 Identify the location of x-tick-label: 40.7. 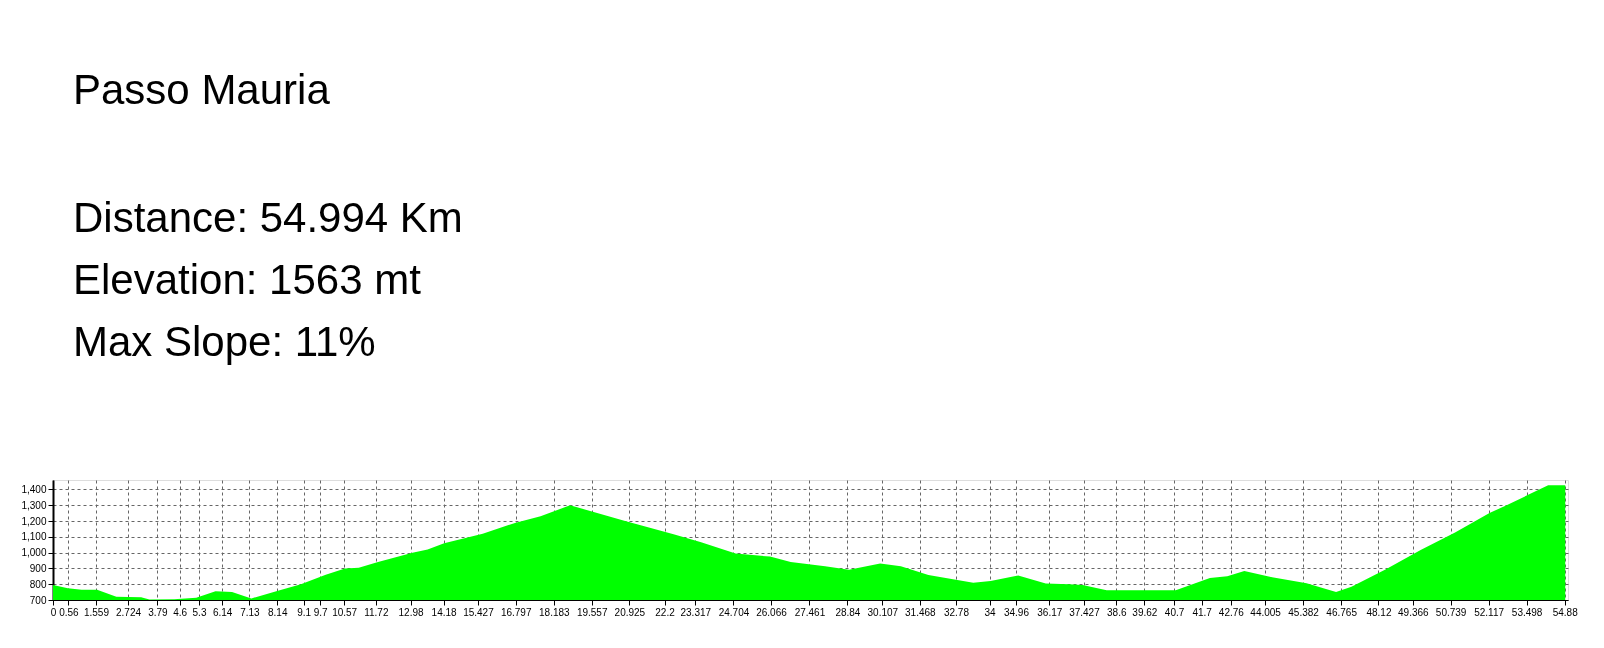
(1174, 612).